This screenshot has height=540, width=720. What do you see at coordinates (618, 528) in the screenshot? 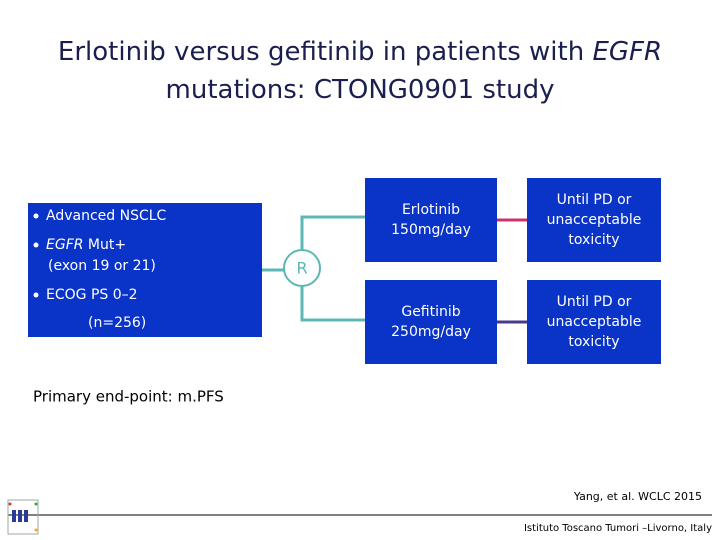
I see `footer-text: Istituto Toscano Tumori –Livorno, Italy` at bounding box center [618, 528].